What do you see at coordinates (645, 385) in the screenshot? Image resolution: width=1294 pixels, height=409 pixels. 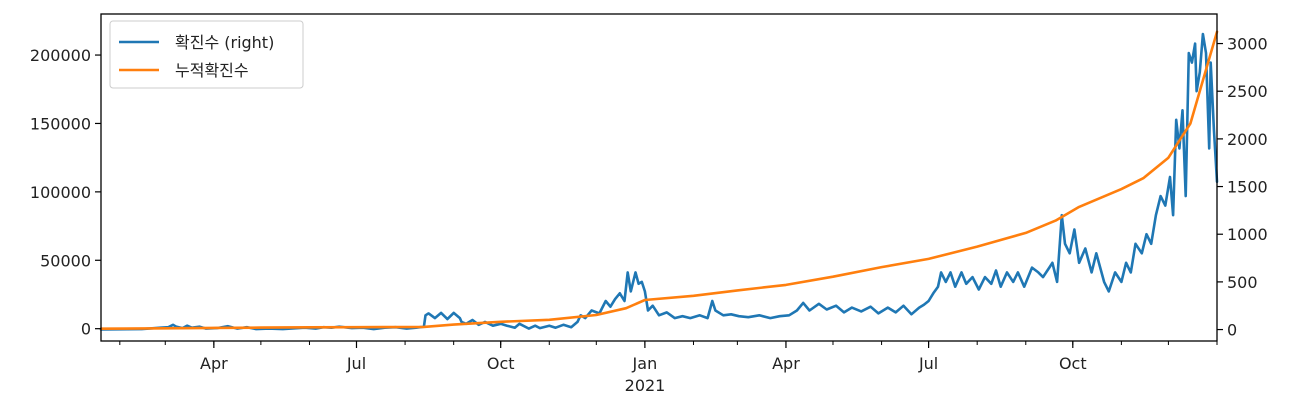 I see `x-year-label: 2021` at bounding box center [645, 385].